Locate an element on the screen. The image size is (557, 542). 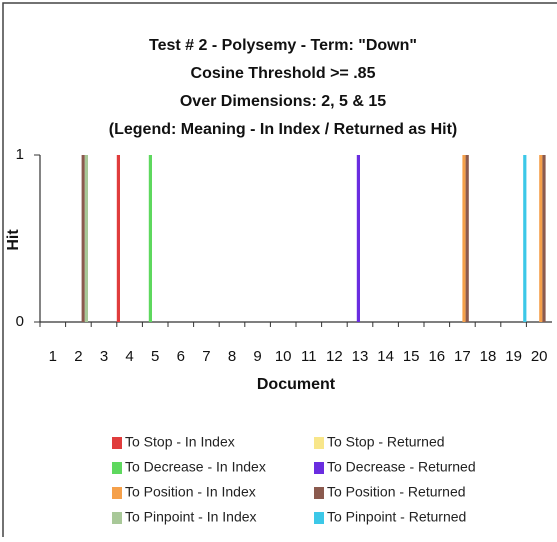
x-tick-label: 5 is located at coordinates (155, 356).